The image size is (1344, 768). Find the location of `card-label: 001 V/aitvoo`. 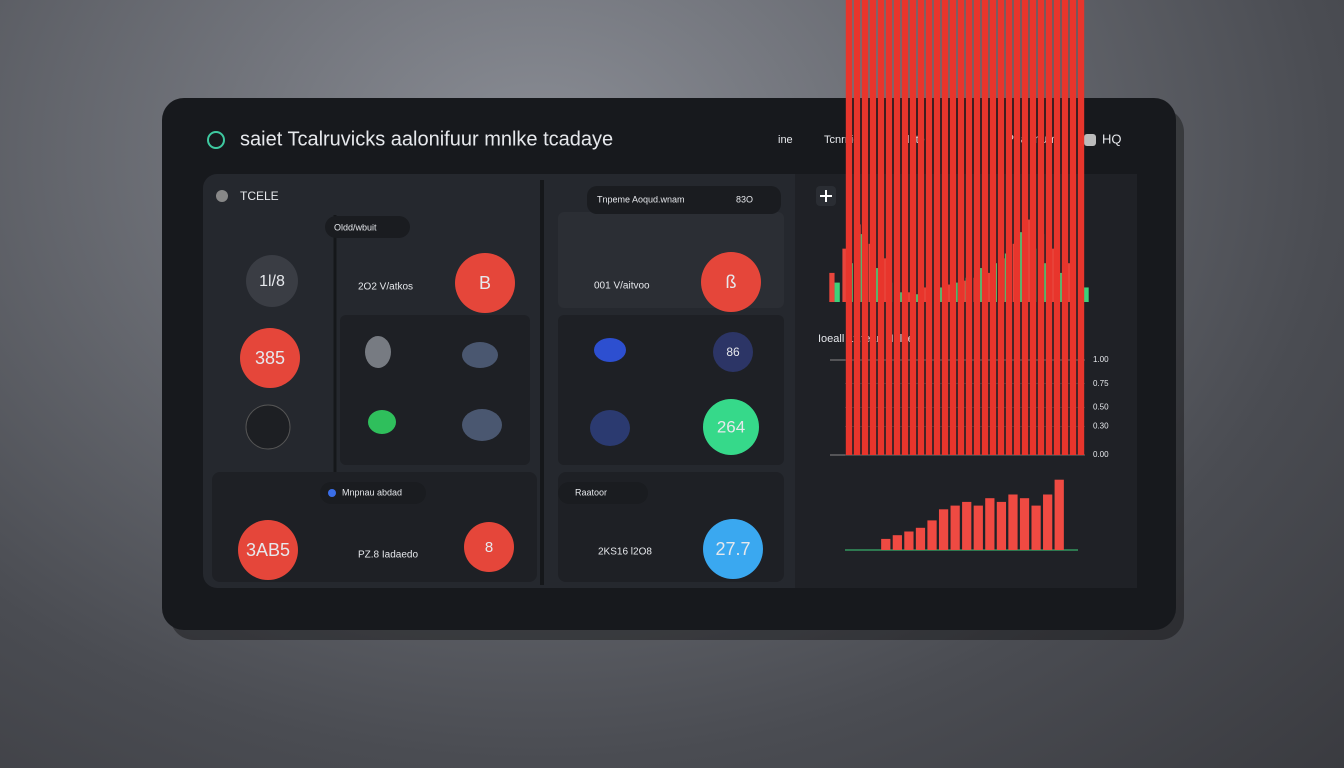

card-label: 001 V/aitvoo is located at coordinates (622, 286).